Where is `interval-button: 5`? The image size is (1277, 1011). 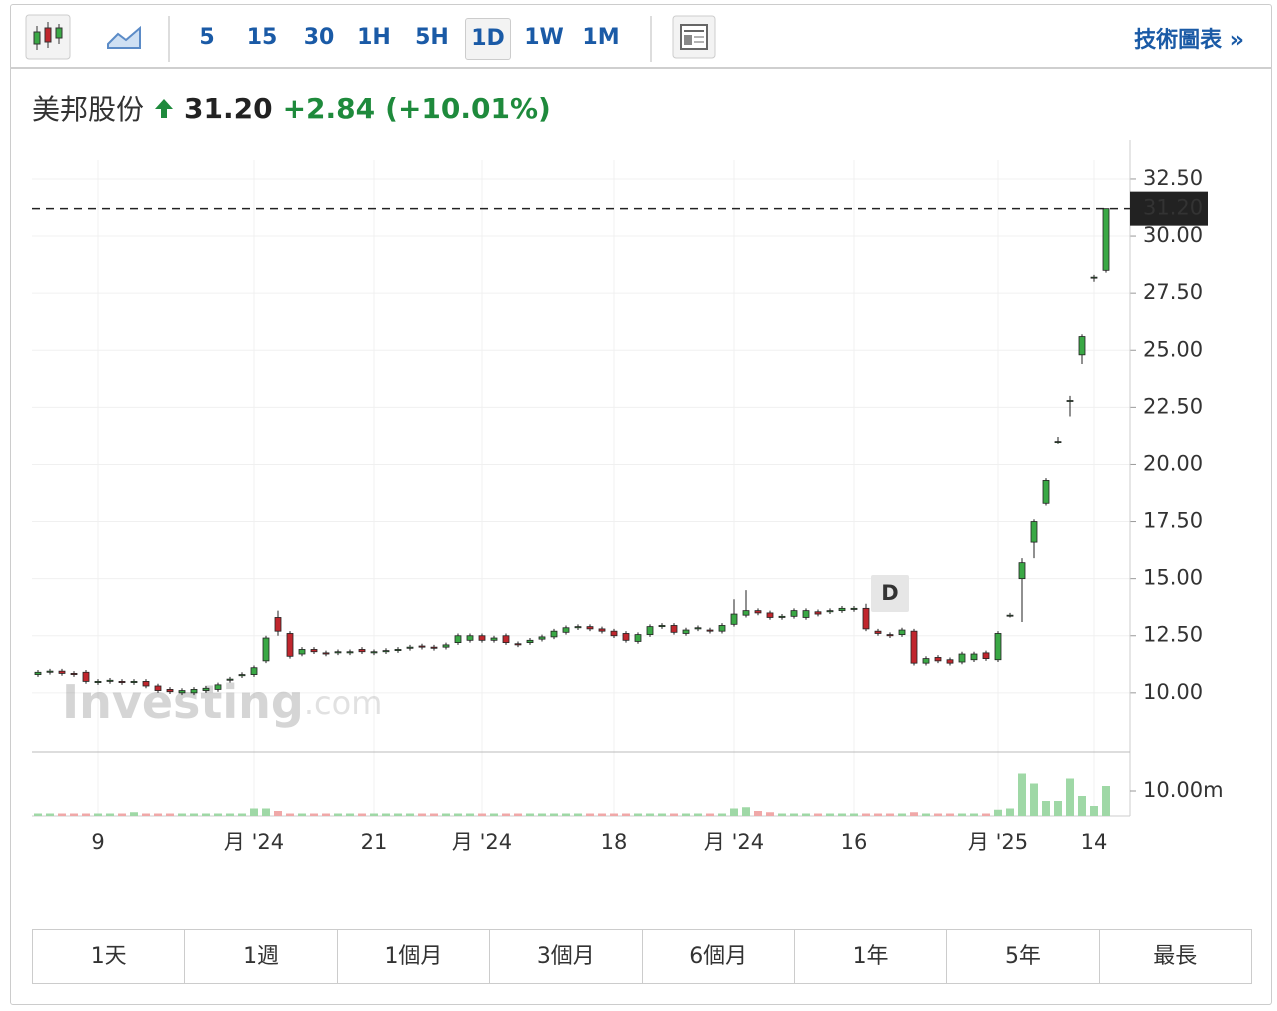
interval-button: 5 is located at coordinates (207, 37).